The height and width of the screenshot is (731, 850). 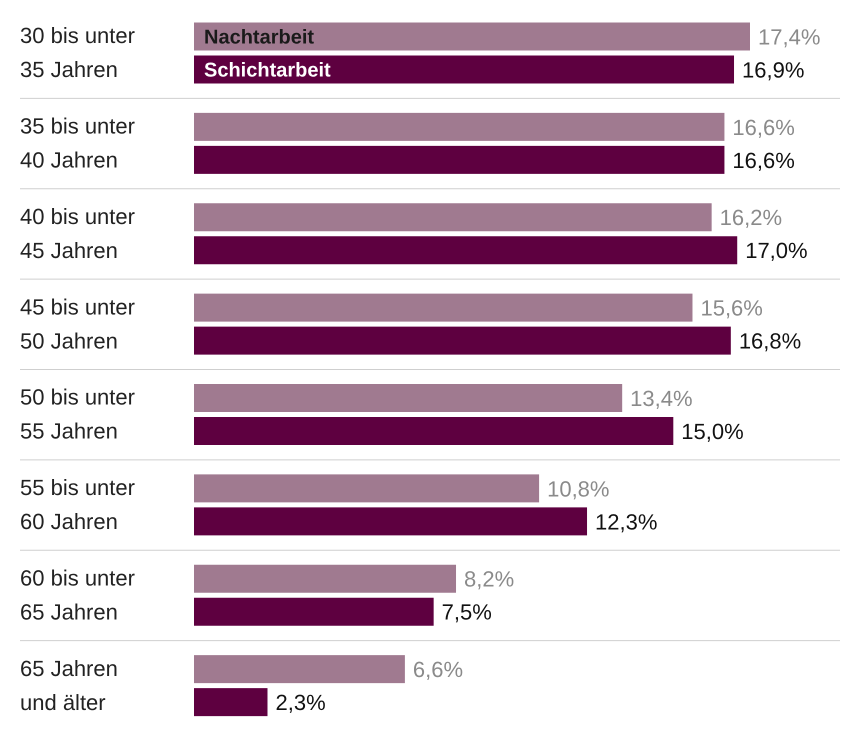 I want to click on data-label: 2,3%, so click(x=300, y=703).